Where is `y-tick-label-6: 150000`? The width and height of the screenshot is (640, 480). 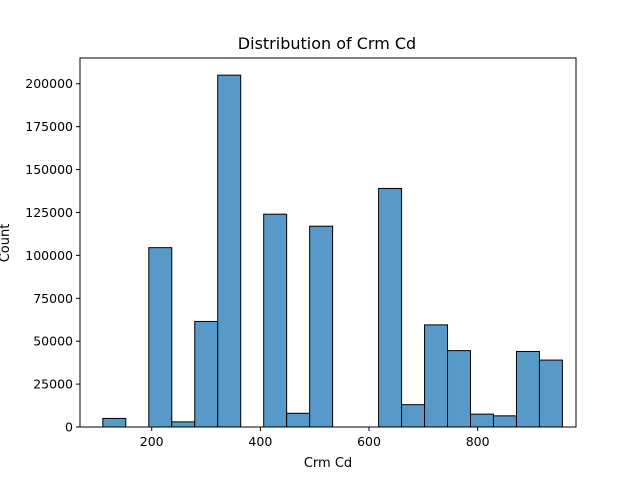 y-tick-label-6: 150000 is located at coordinates (49, 169).